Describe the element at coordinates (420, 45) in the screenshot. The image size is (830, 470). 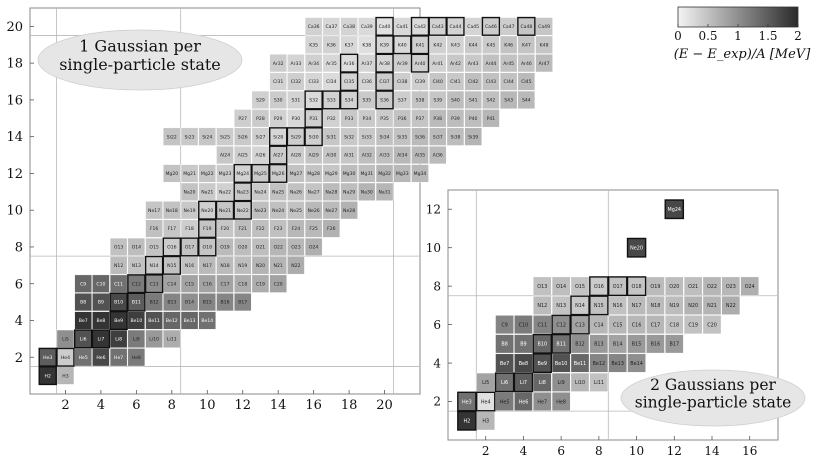
I see `nuclide-label: K41` at that location.